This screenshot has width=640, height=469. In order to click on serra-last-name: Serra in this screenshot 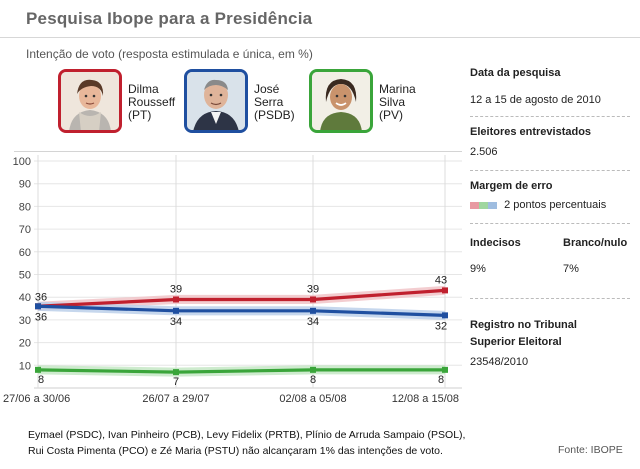, I will do `click(269, 102)`.